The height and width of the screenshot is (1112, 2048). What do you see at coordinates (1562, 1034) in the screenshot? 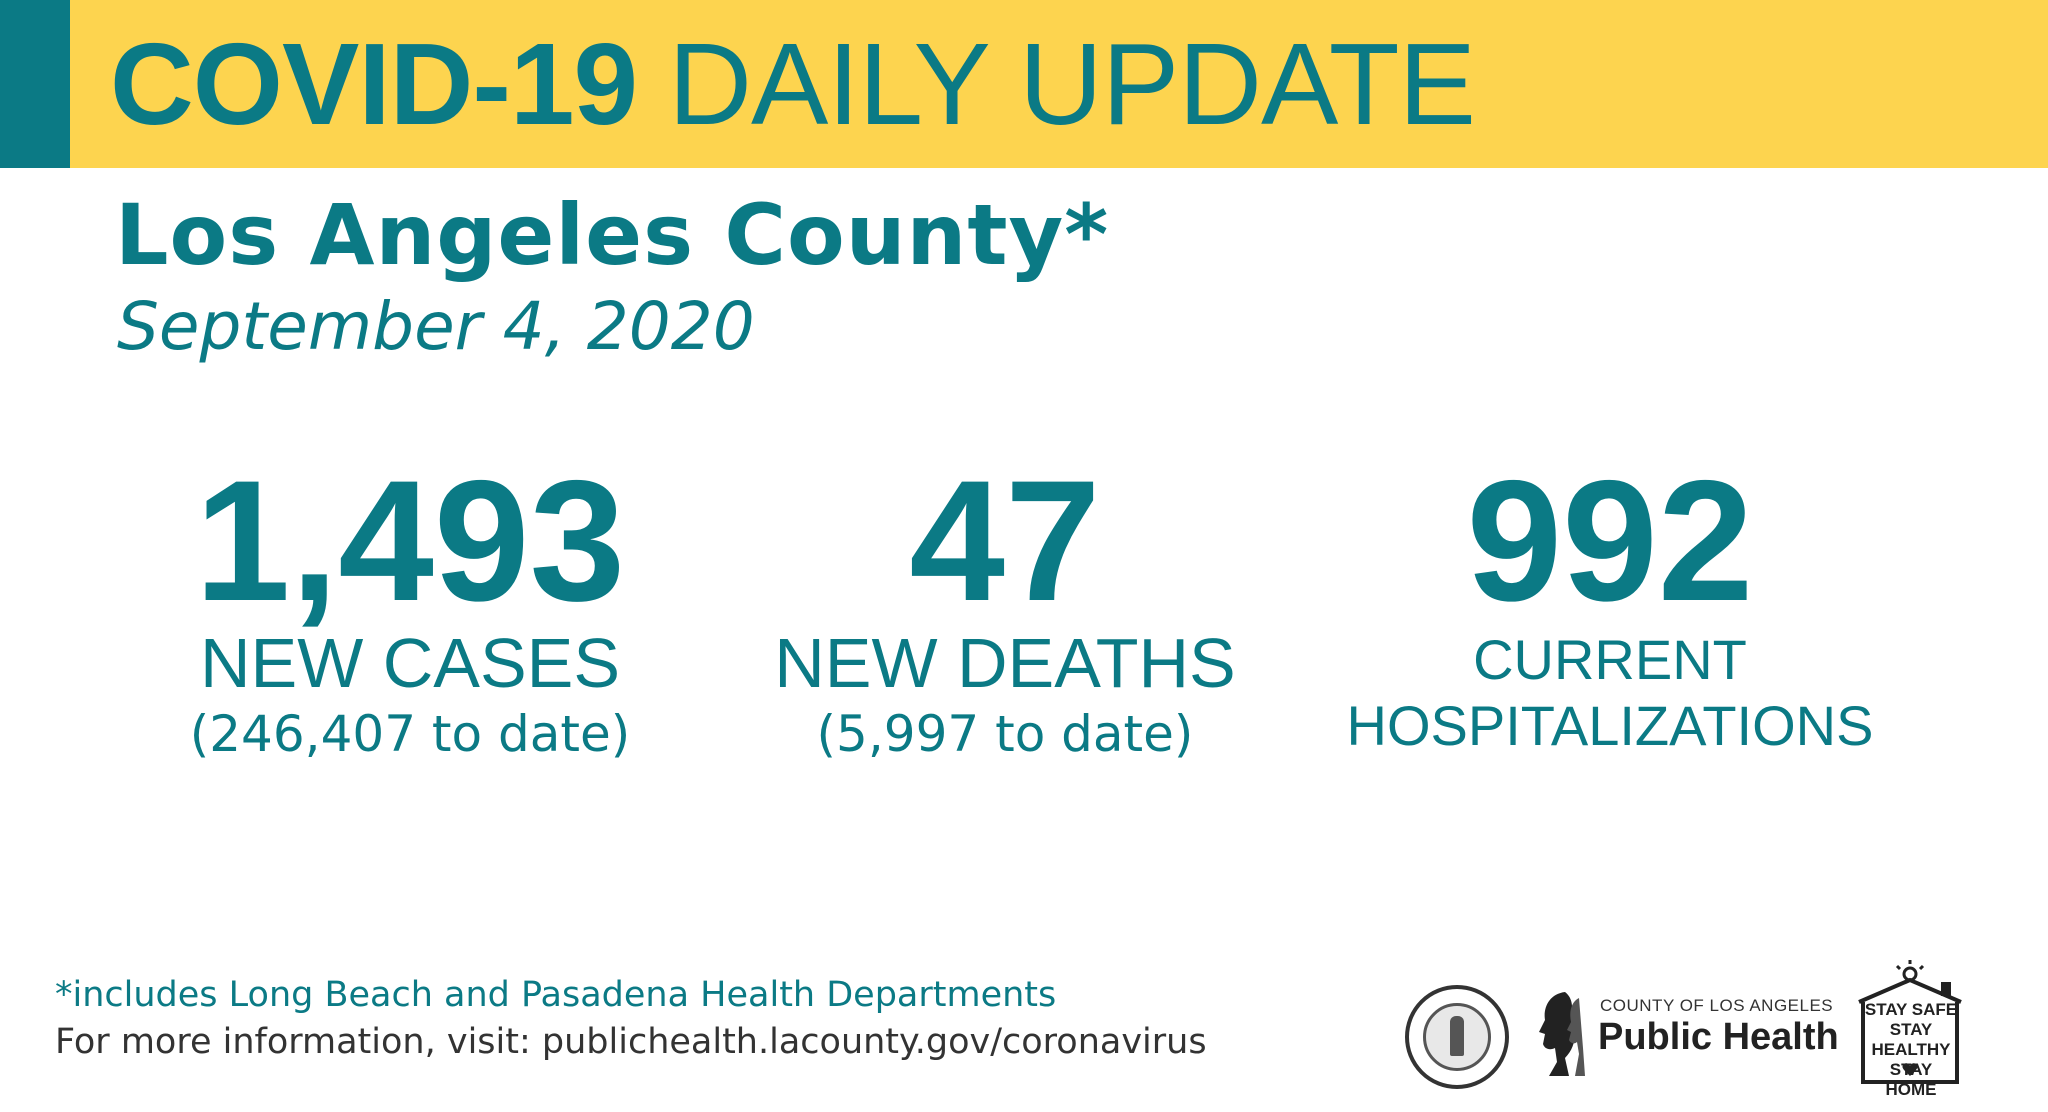
I see `profiles-icon` at bounding box center [1562, 1034].